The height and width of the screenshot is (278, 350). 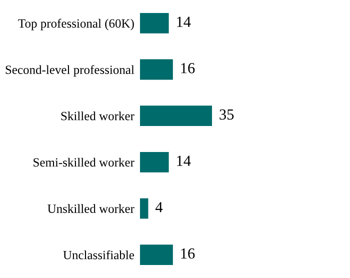 I want to click on y-tick-label: Semi-skilled worker, so click(x=84, y=162).